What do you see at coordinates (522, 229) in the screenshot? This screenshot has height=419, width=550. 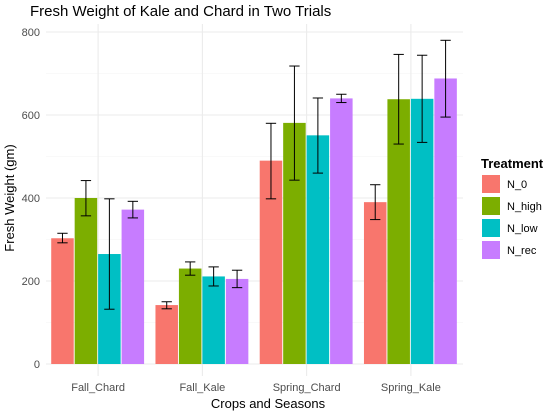 I see `legend-label: N_low` at bounding box center [522, 229].